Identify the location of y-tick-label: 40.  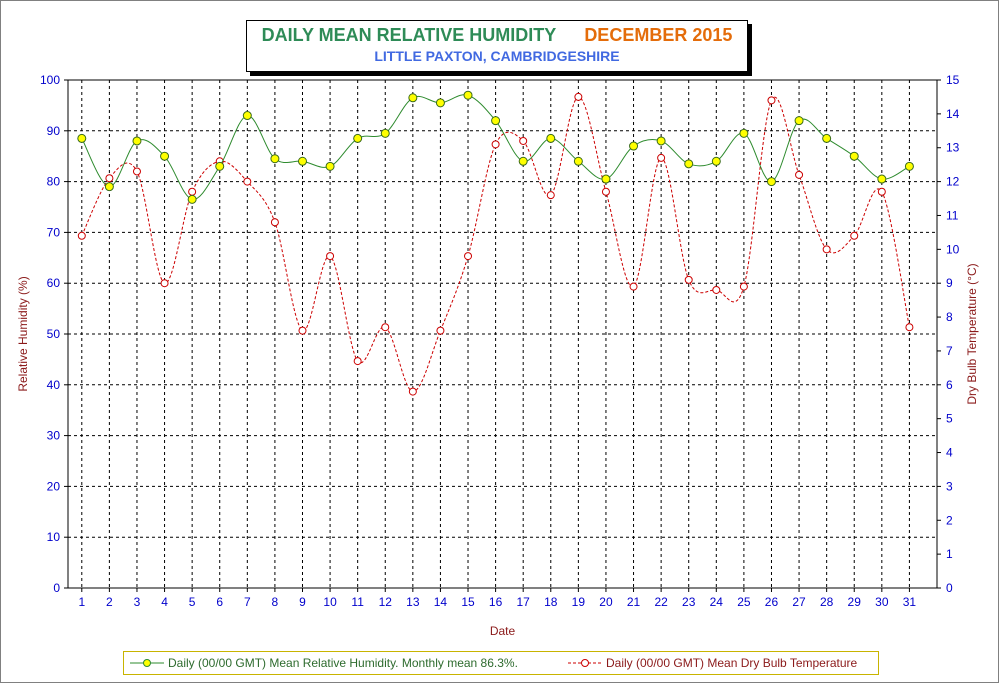
(54, 385).